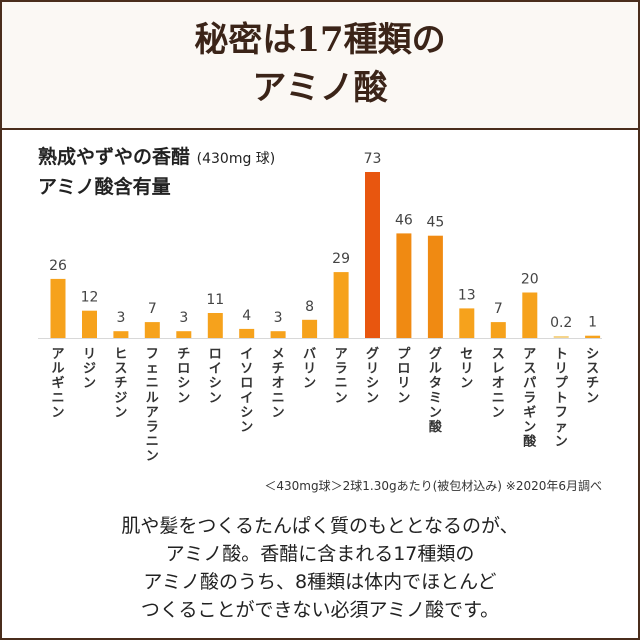 The height and width of the screenshot is (640, 640). What do you see at coordinates (57, 383) in the screenshot?
I see `category-label-0: アルギニン` at bounding box center [57, 383].